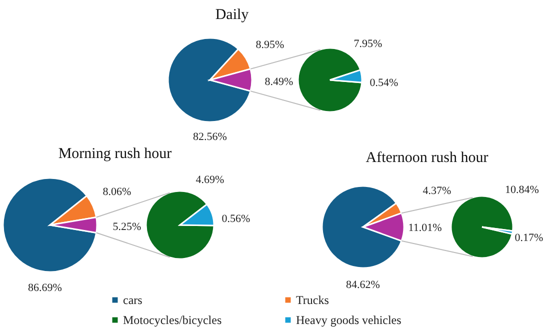 Image resolution: width=550 pixels, height=332 pixels. Describe the element at coordinates (127, 227) in the screenshot. I see `data-label: 5.25%` at that location.